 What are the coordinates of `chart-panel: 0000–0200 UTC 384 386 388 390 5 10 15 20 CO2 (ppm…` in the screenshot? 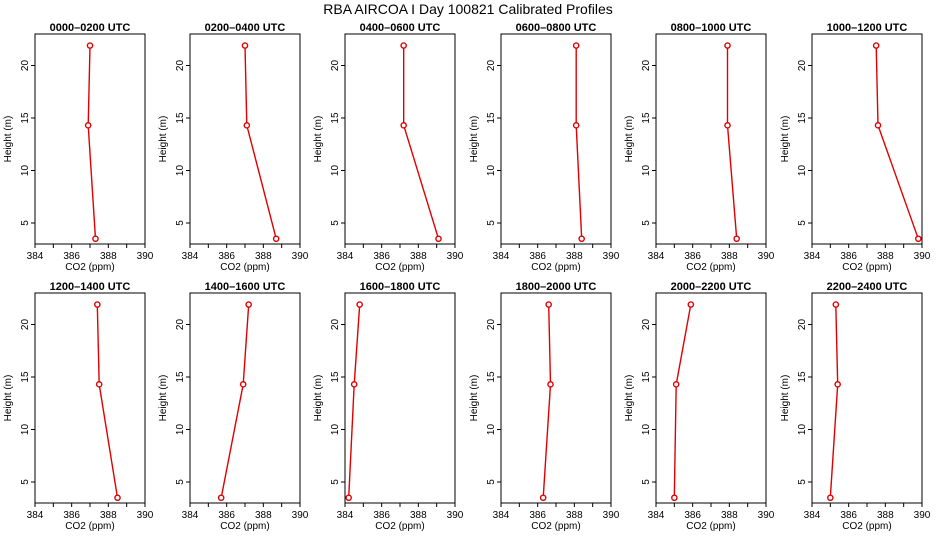 It's located at (78, 147).